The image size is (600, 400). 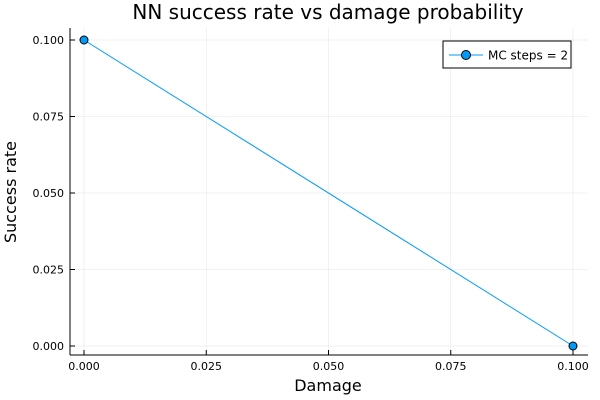 What do you see at coordinates (49, 346) in the screenshot?
I see `y-tick-label: 0.000` at bounding box center [49, 346].